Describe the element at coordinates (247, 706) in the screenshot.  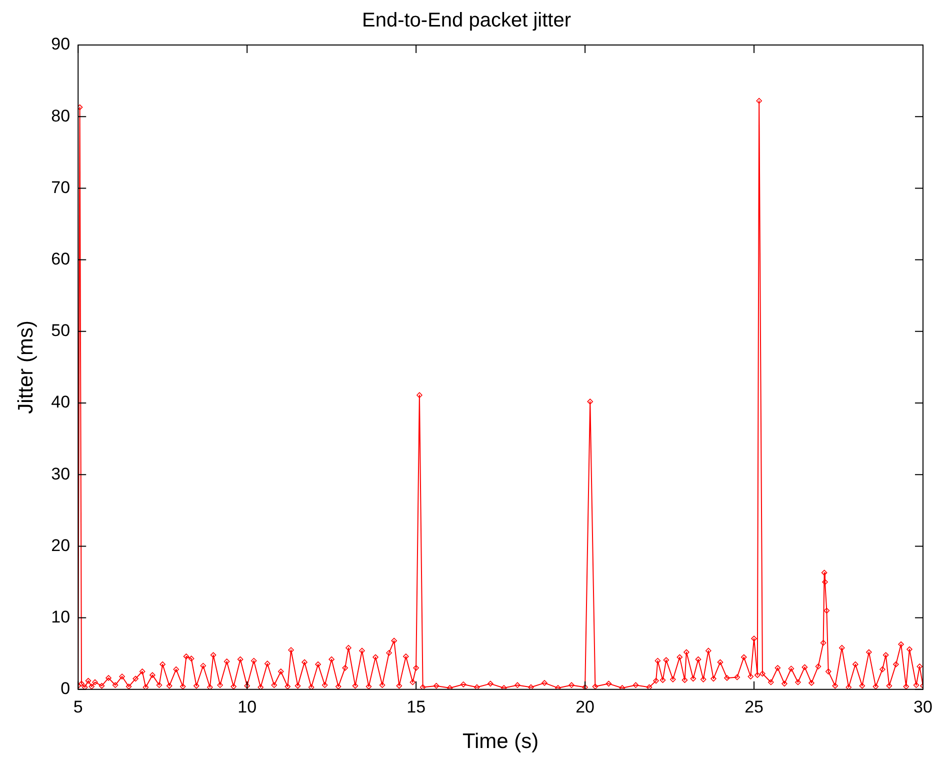
I see `x-tick-label: 10` at that location.